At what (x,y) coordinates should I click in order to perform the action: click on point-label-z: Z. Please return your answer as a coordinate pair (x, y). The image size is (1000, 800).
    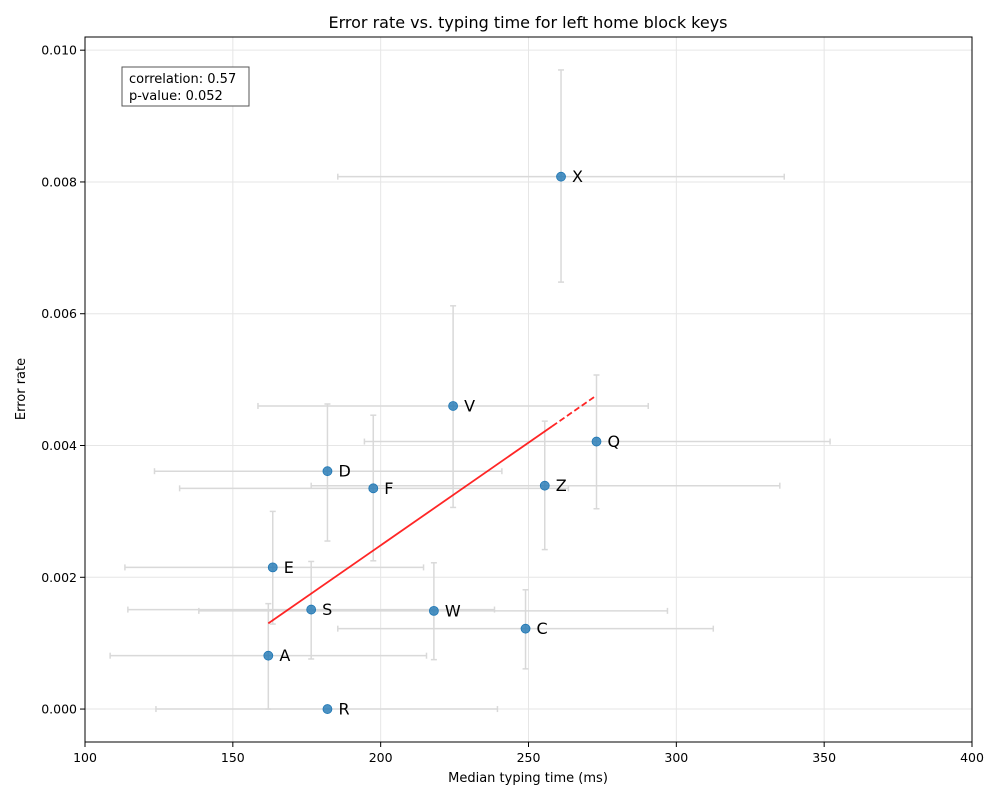
    Looking at the image, I should click on (561, 485).